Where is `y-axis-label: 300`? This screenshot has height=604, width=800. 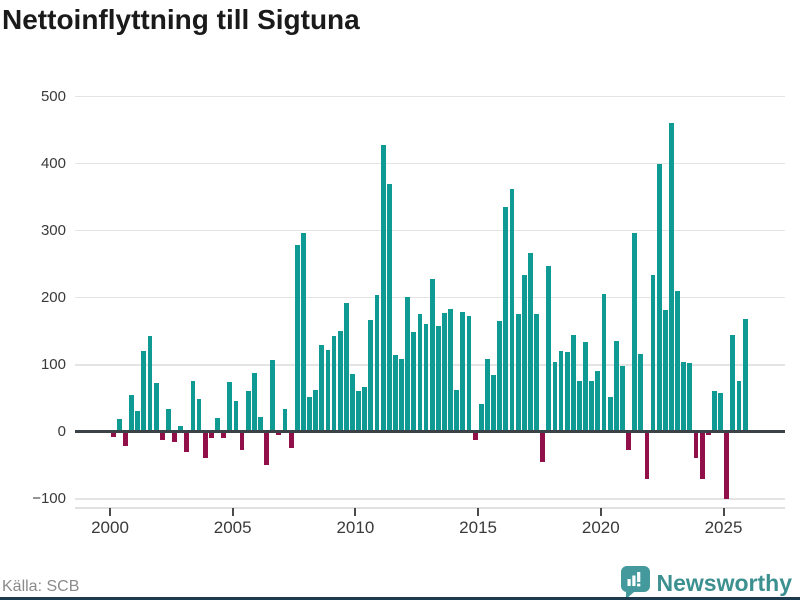
y-axis-label: 300 is located at coordinates (53, 230).